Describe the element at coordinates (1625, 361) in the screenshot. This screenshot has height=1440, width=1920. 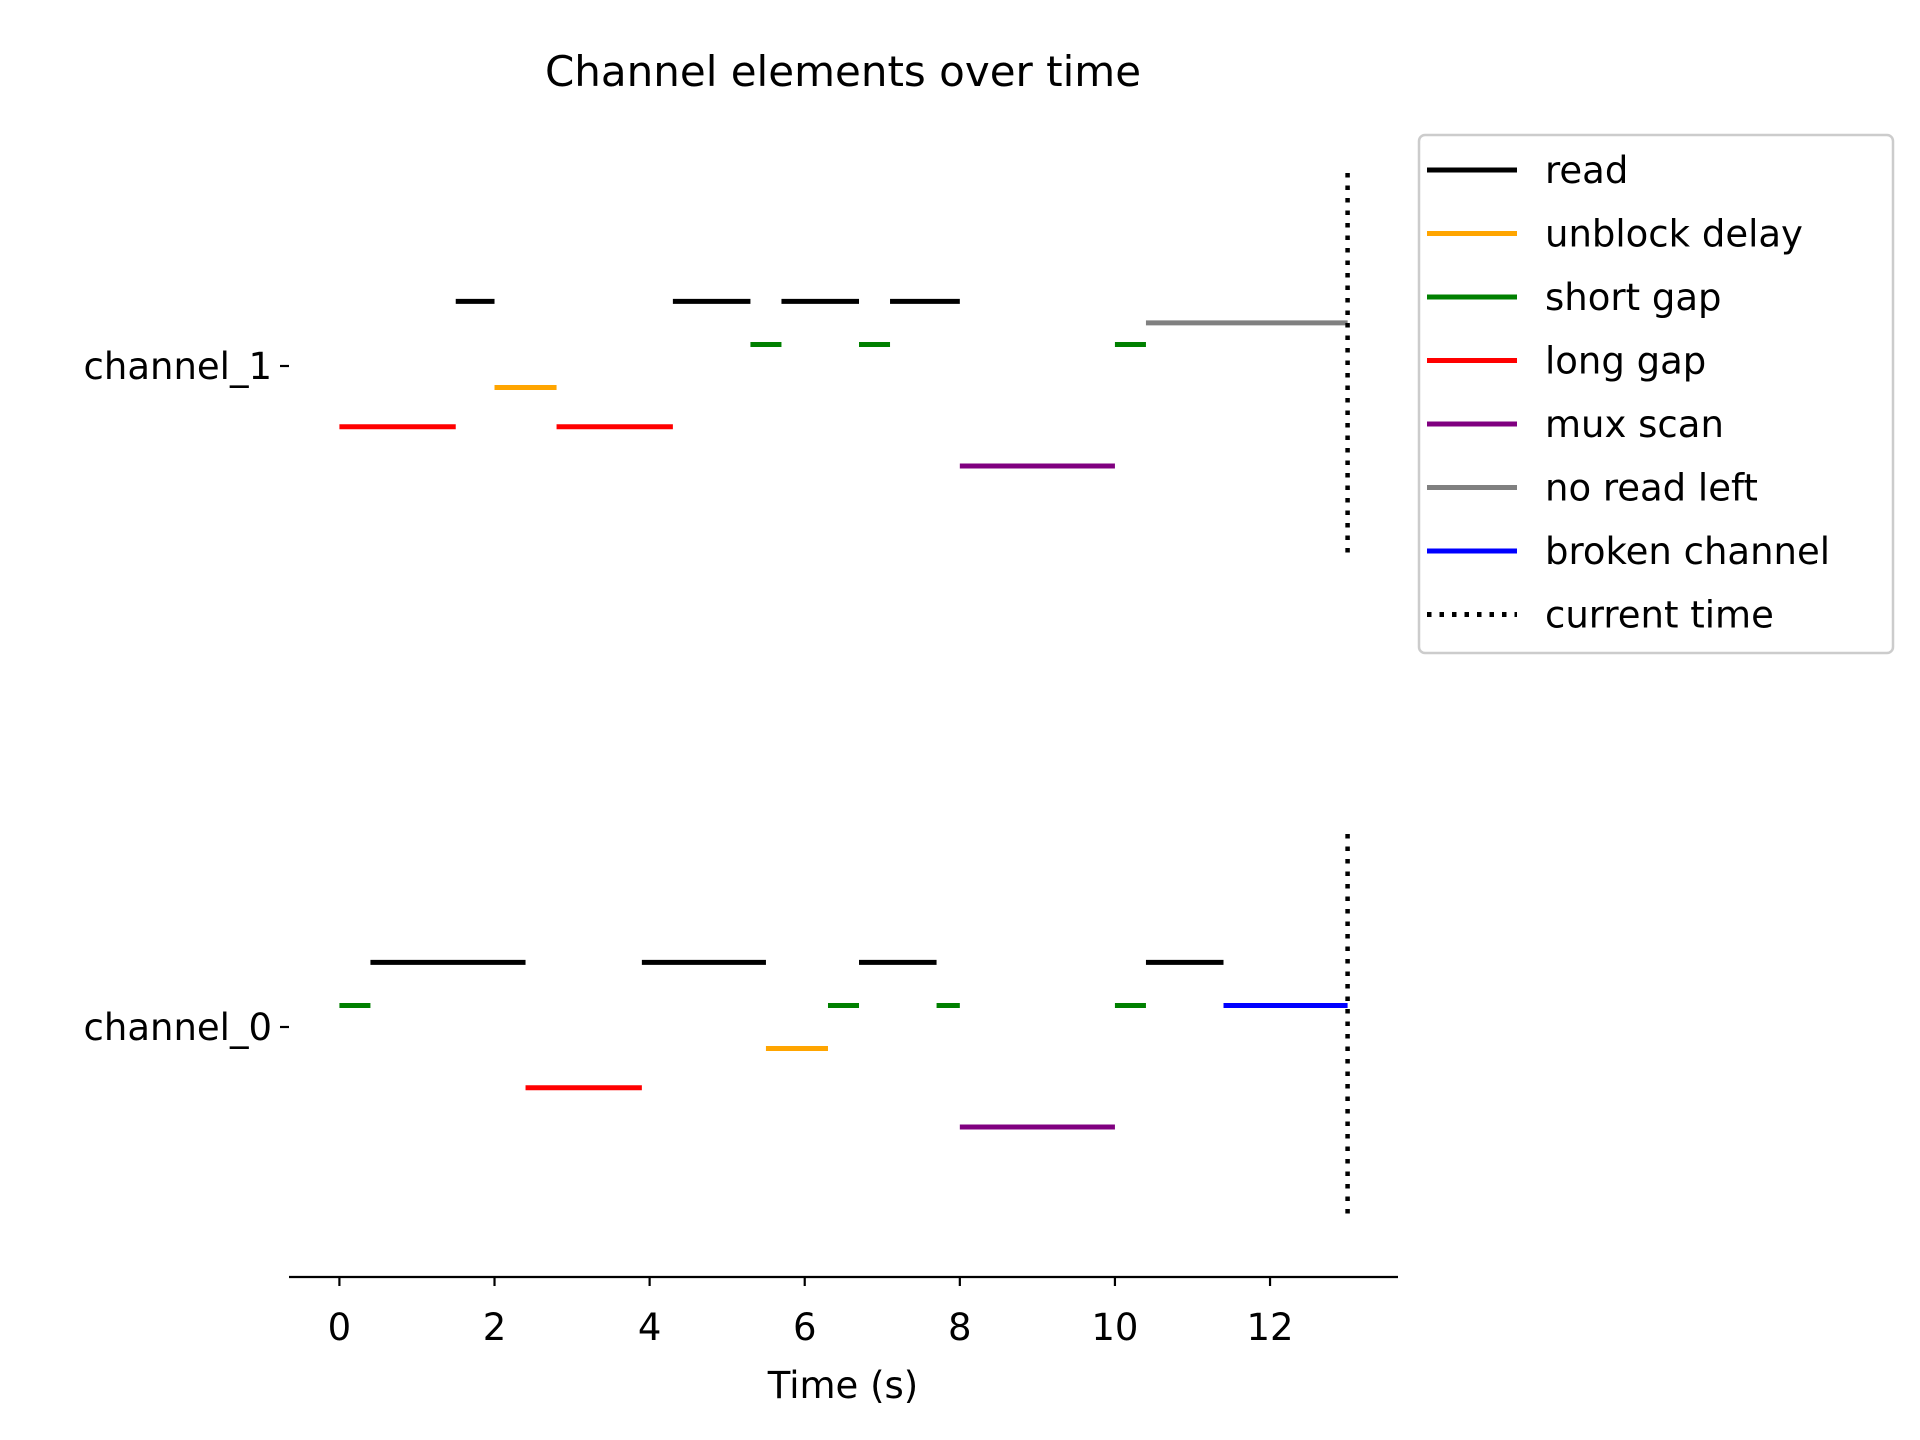
I see `legend-label-long-gap: long gap` at that location.